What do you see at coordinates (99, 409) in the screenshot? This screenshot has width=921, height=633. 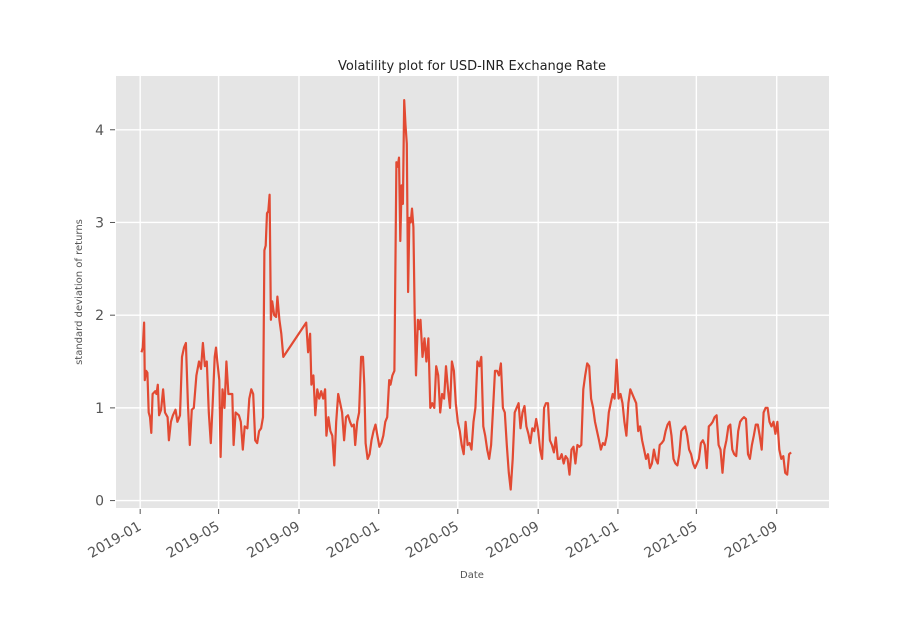 I see `y-tick-label: 1` at bounding box center [99, 409].